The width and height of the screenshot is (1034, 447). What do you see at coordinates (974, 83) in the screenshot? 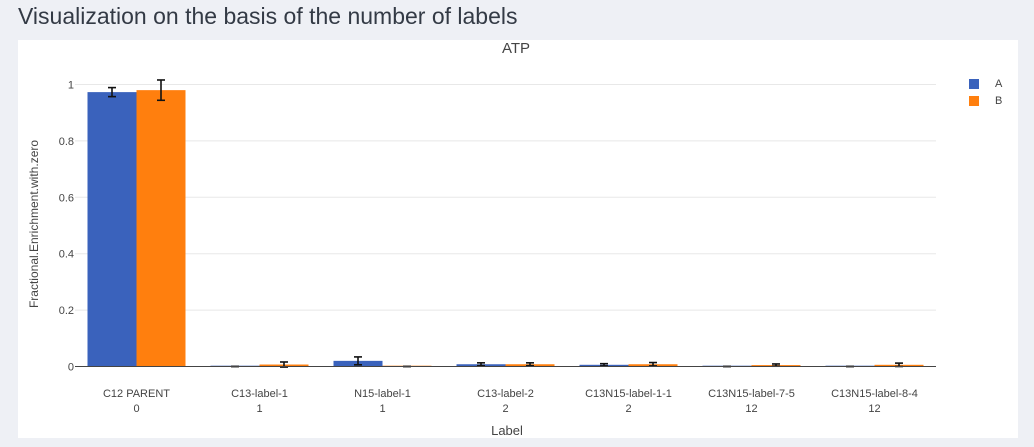
I see `legend-swatch-a` at bounding box center [974, 83].